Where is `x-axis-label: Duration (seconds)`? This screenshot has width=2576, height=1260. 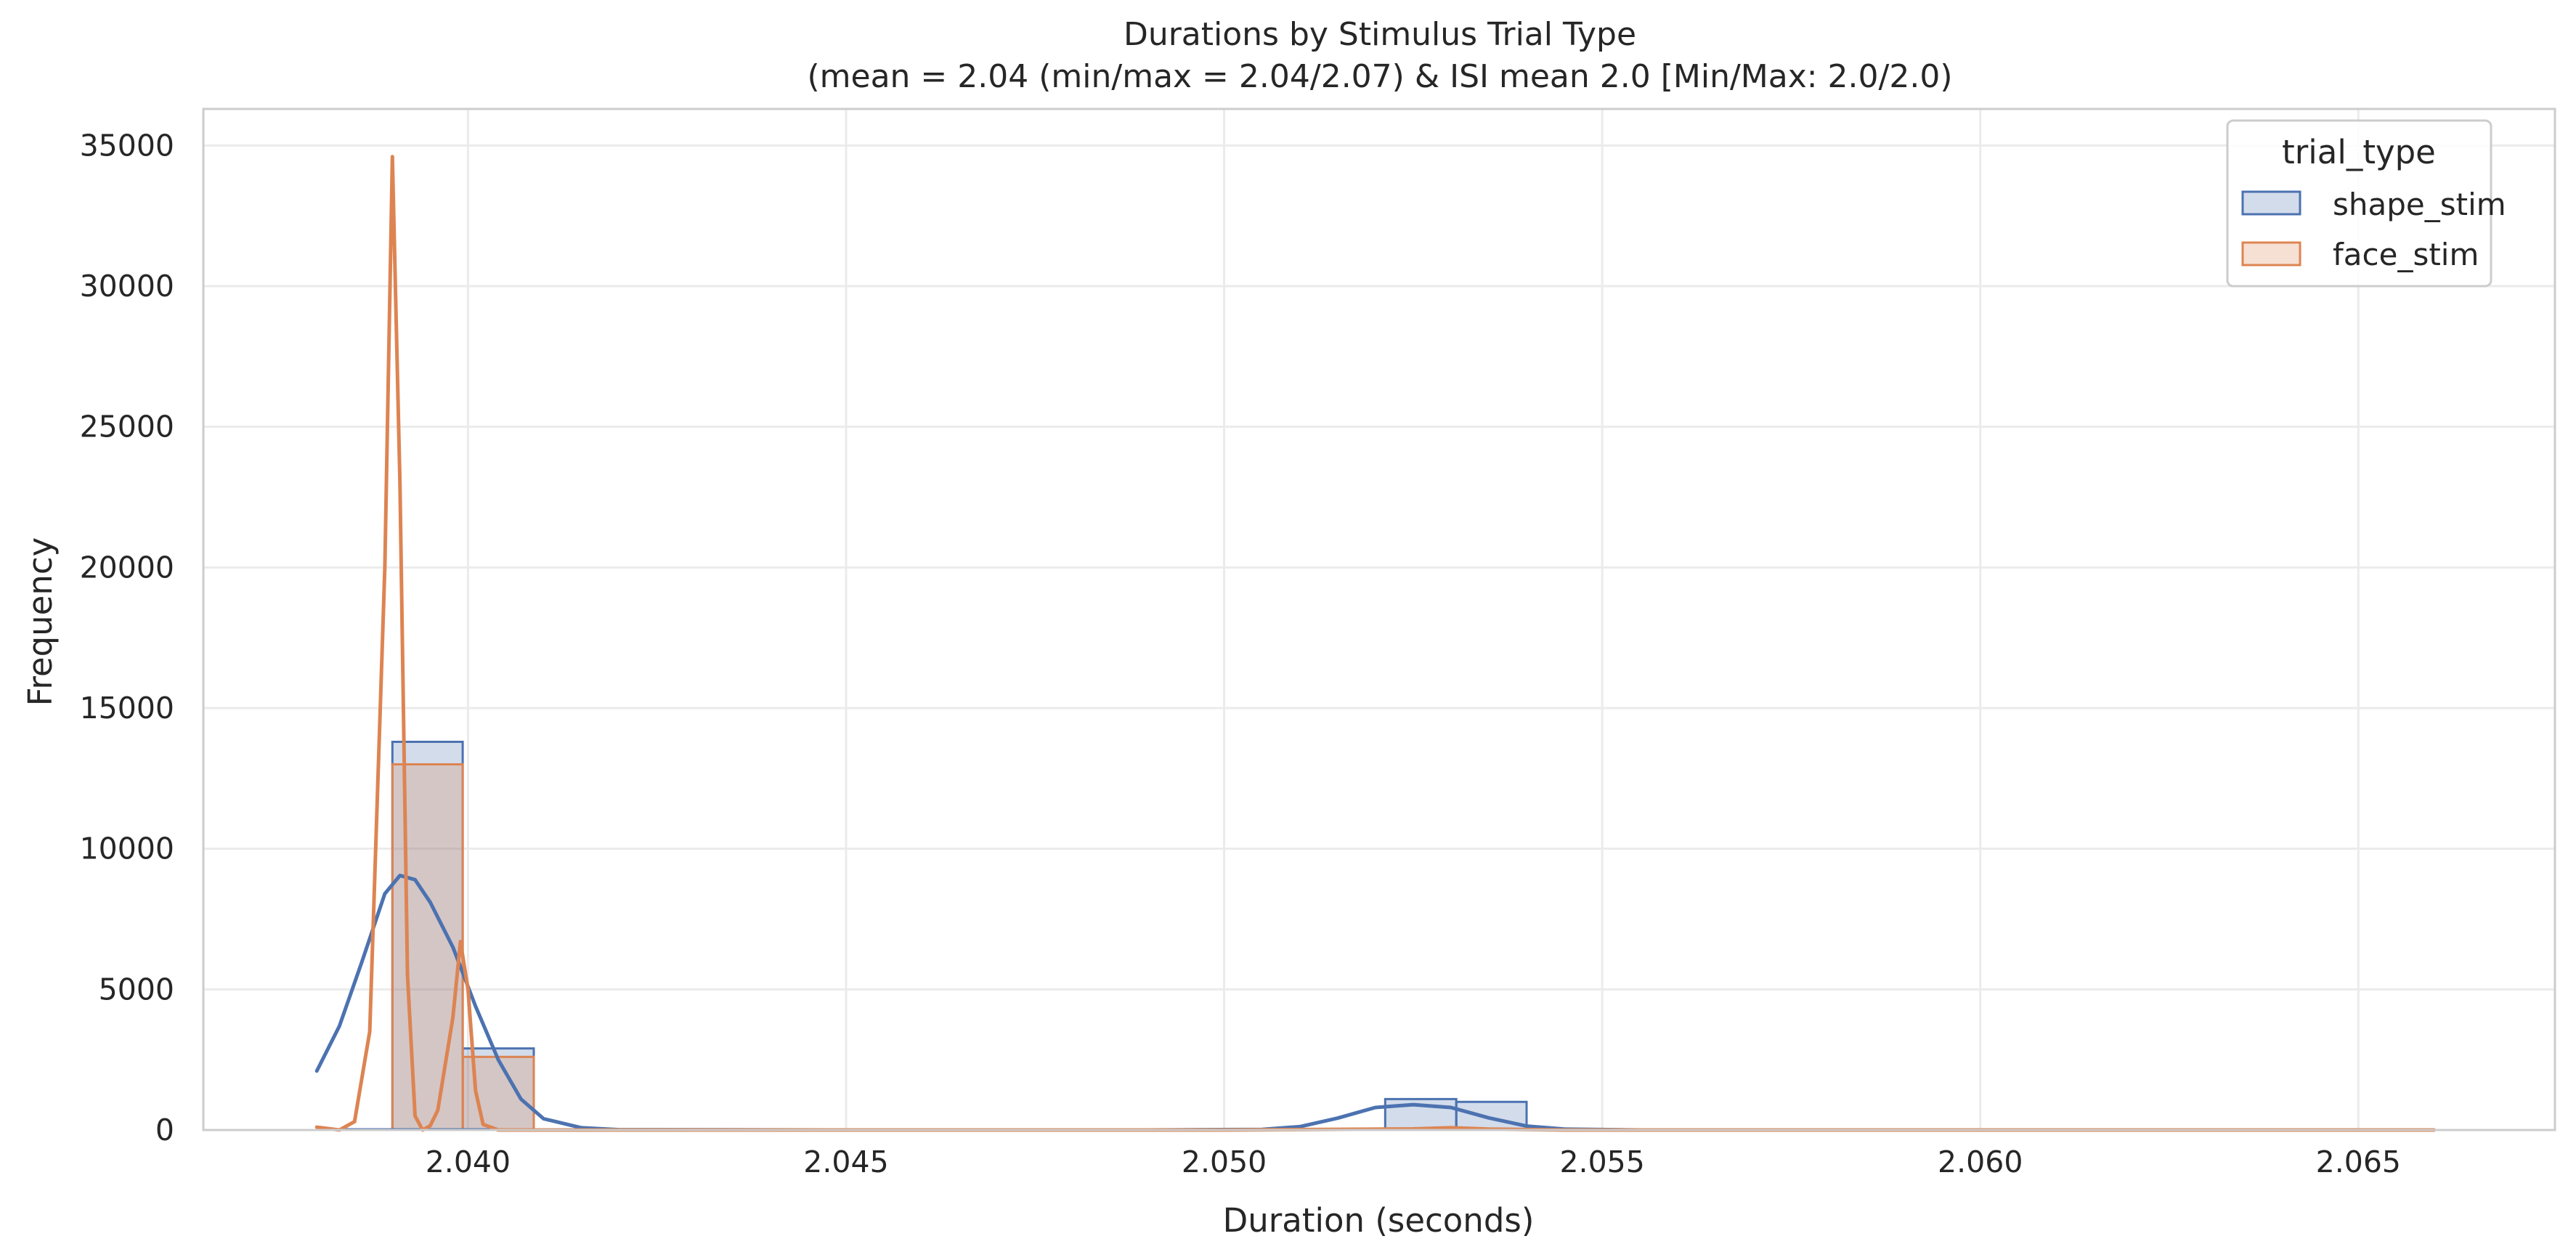 x-axis-label: Duration (seconds) is located at coordinates (1379, 1220).